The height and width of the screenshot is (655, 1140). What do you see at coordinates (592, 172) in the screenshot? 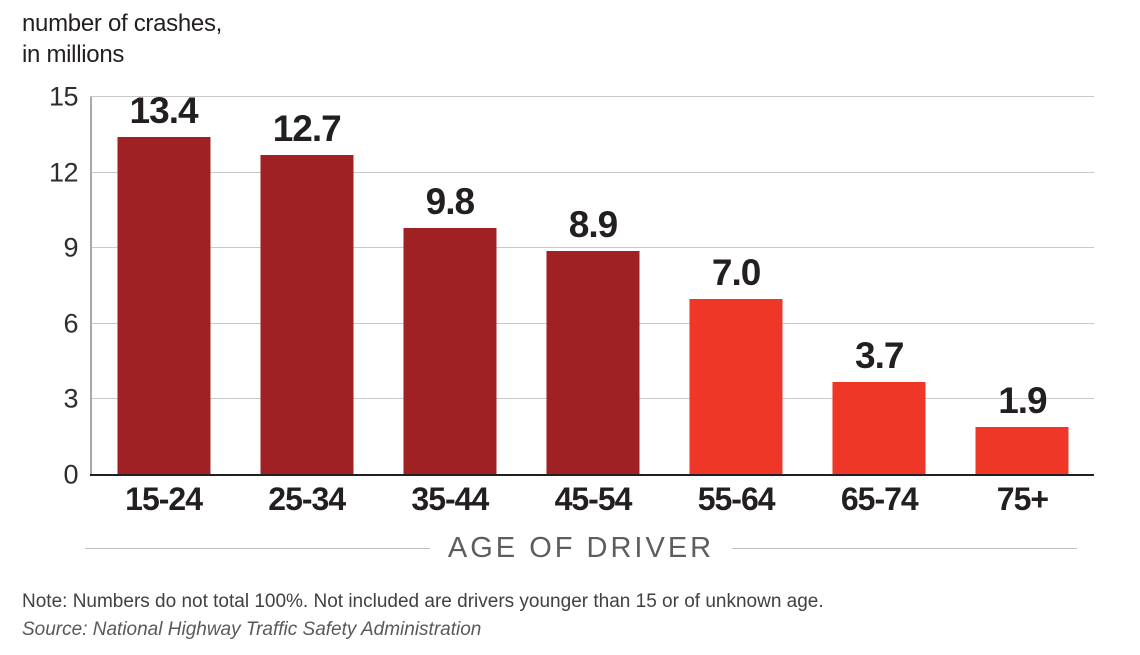
I see `gridline-y12` at bounding box center [592, 172].